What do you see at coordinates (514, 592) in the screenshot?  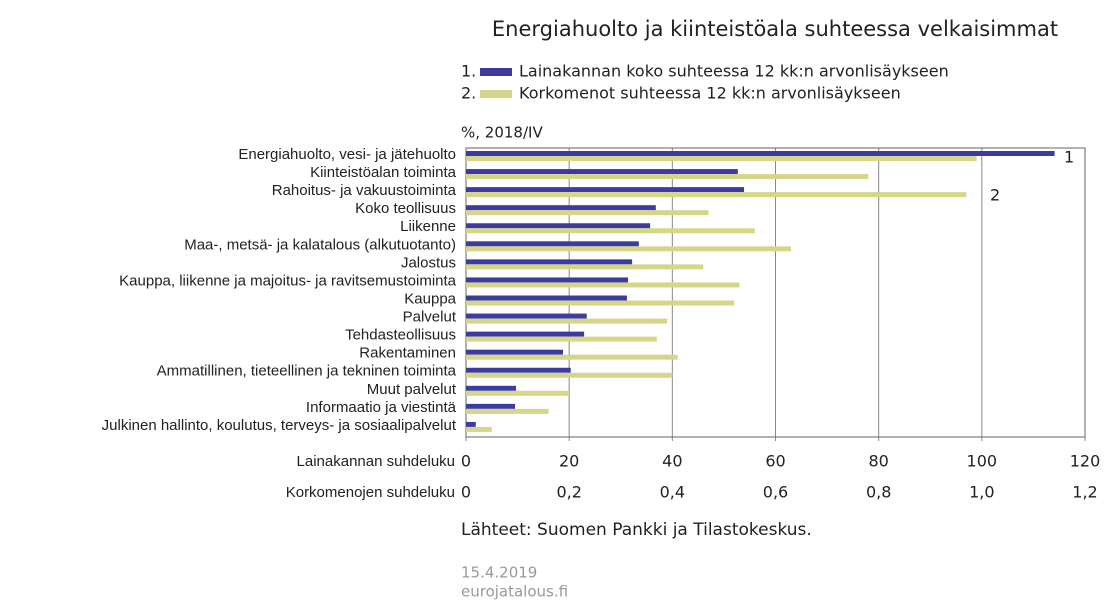 I see `site: eurojatalous.fi` at bounding box center [514, 592].